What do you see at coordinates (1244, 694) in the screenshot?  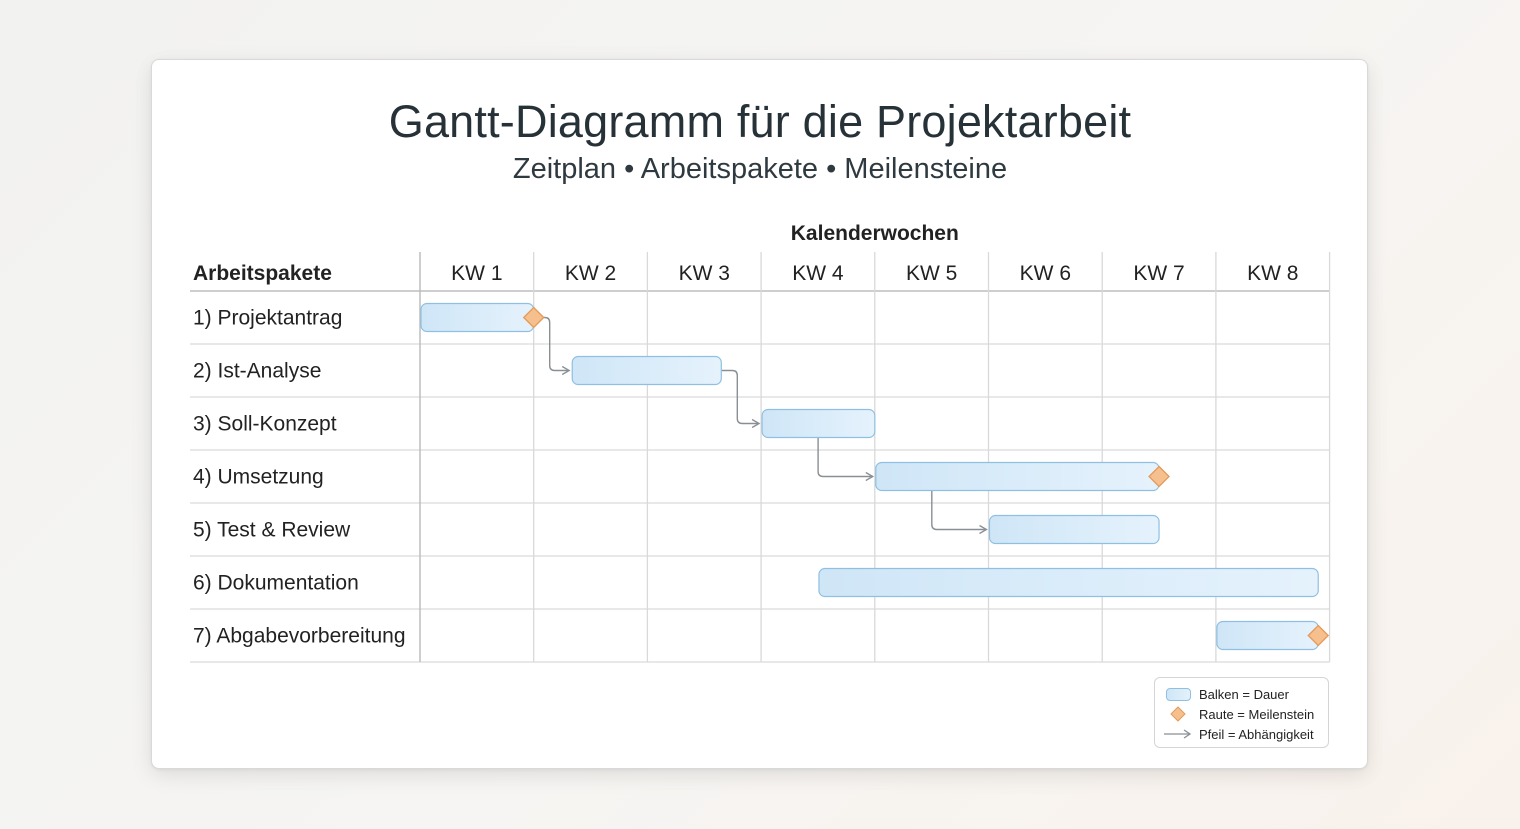 I see `legend-bar-label: Balken = Dauer` at bounding box center [1244, 694].